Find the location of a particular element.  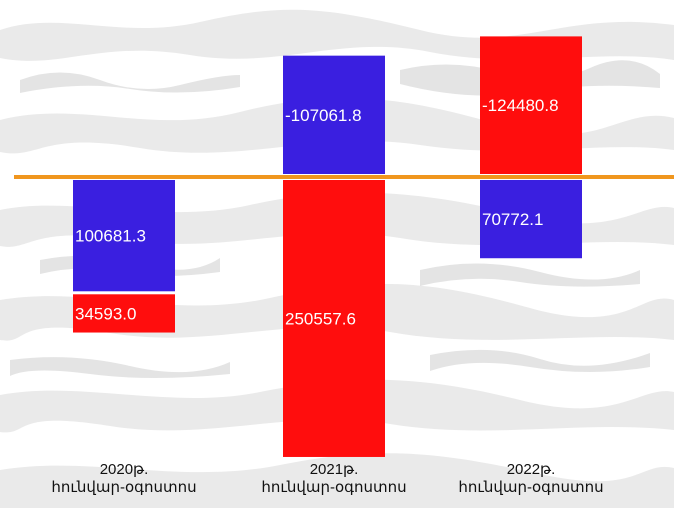

category-label-2: 2021թ. հունվար-օգոստոս is located at coordinates (334, 479).